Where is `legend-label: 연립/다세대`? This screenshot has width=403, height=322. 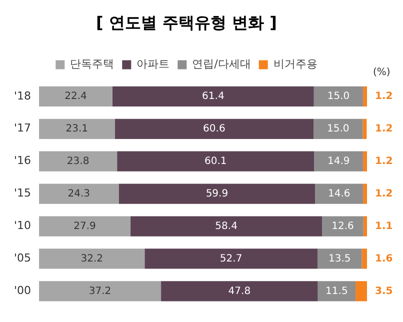 legend-label: 연립/다세대 is located at coordinates (221, 64).